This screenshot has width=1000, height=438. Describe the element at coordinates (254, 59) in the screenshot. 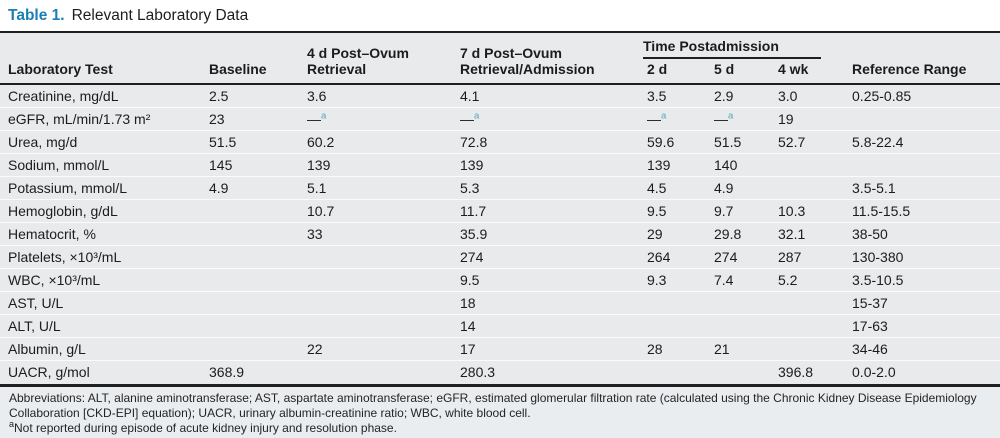

I see `col-header-baseline: Baseline` at that location.